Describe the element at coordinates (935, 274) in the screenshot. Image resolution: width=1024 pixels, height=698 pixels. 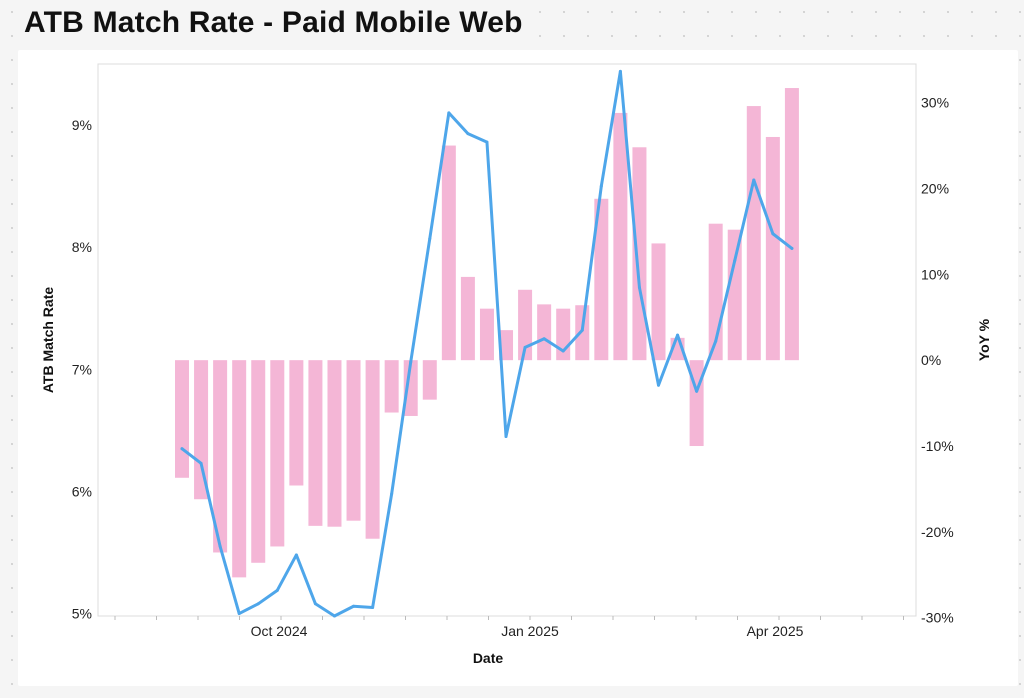
I see `y2-tick-label: 10%` at that location.